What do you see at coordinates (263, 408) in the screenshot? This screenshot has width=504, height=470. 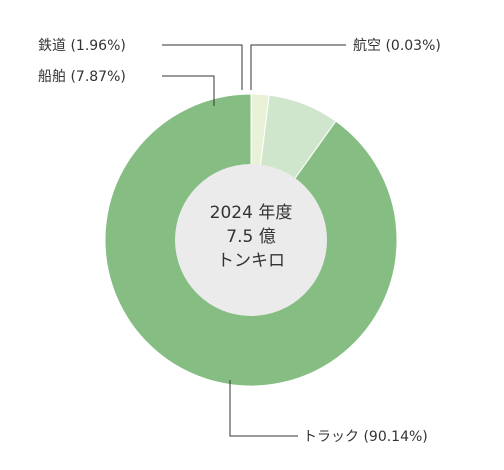 I see `leader-line-truck` at bounding box center [263, 408].